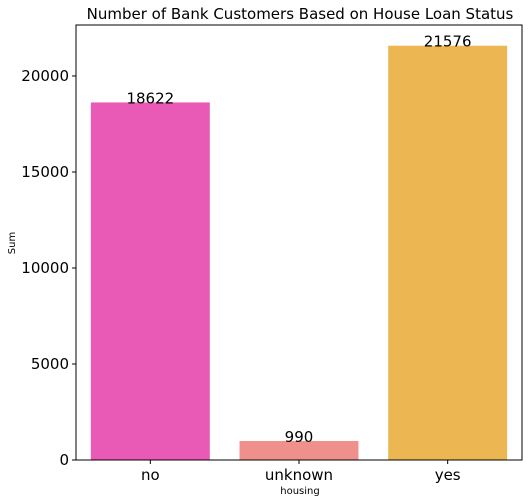 The height and width of the screenshot is (503, 529). What do you see at coordinates (45, 76) in the screenshot?
I see `y-tick-label: 20000` at bounding box center [45, 76].